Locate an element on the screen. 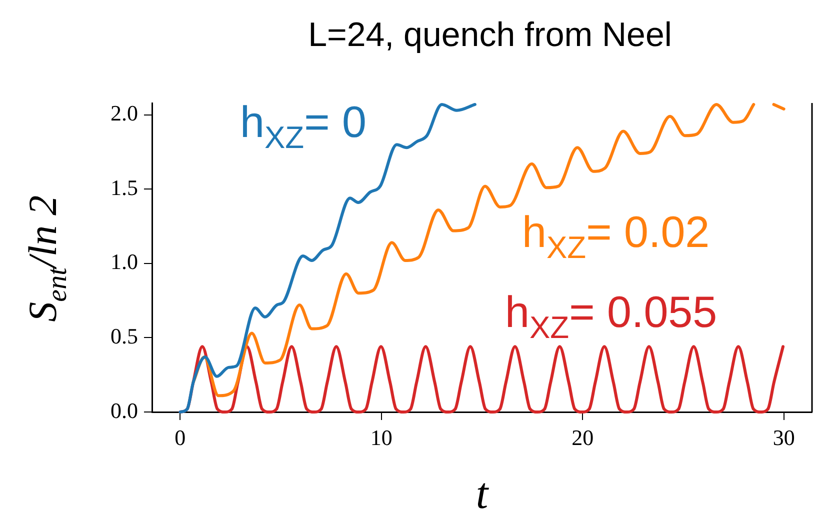  y-axis-title: Sent/ln 2 is located at coordinates (46, 258).